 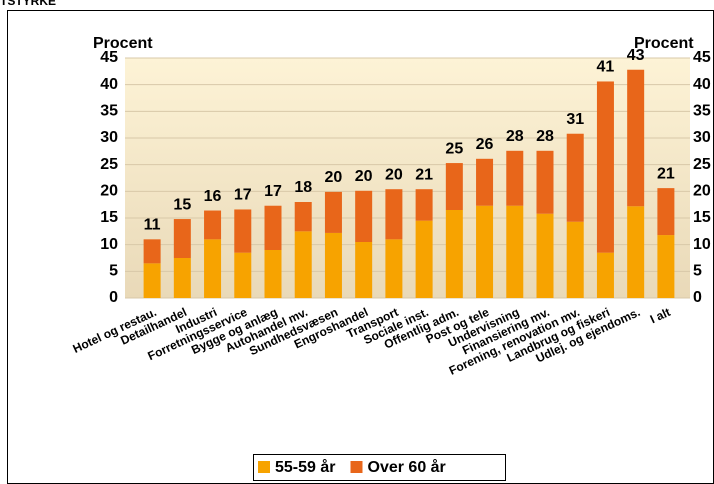 What do you see at coordinates (664, 43) in the screenshot?
I see `y2-axis-label: Procent` at bounding box center [664, 43].